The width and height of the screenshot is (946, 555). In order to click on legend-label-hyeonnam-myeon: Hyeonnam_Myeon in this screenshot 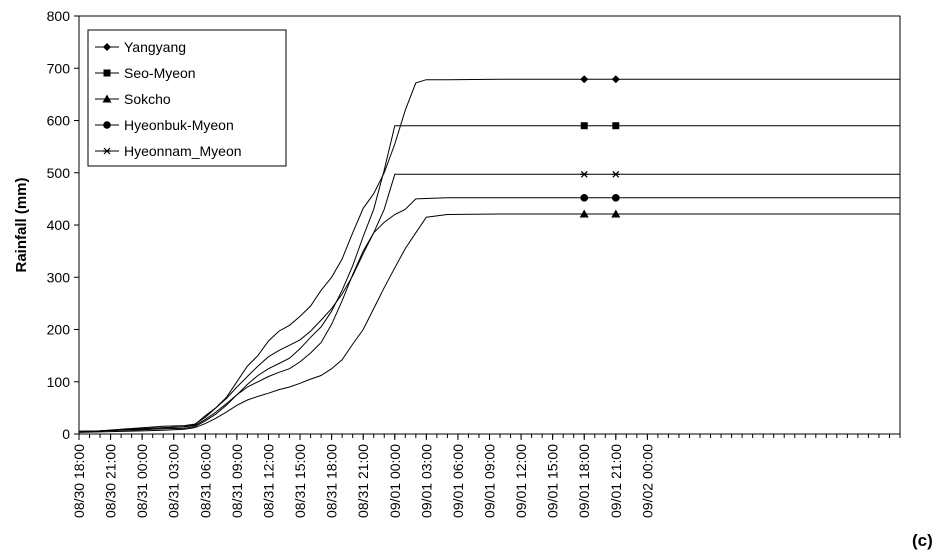, I will do `click(183, 151)`.